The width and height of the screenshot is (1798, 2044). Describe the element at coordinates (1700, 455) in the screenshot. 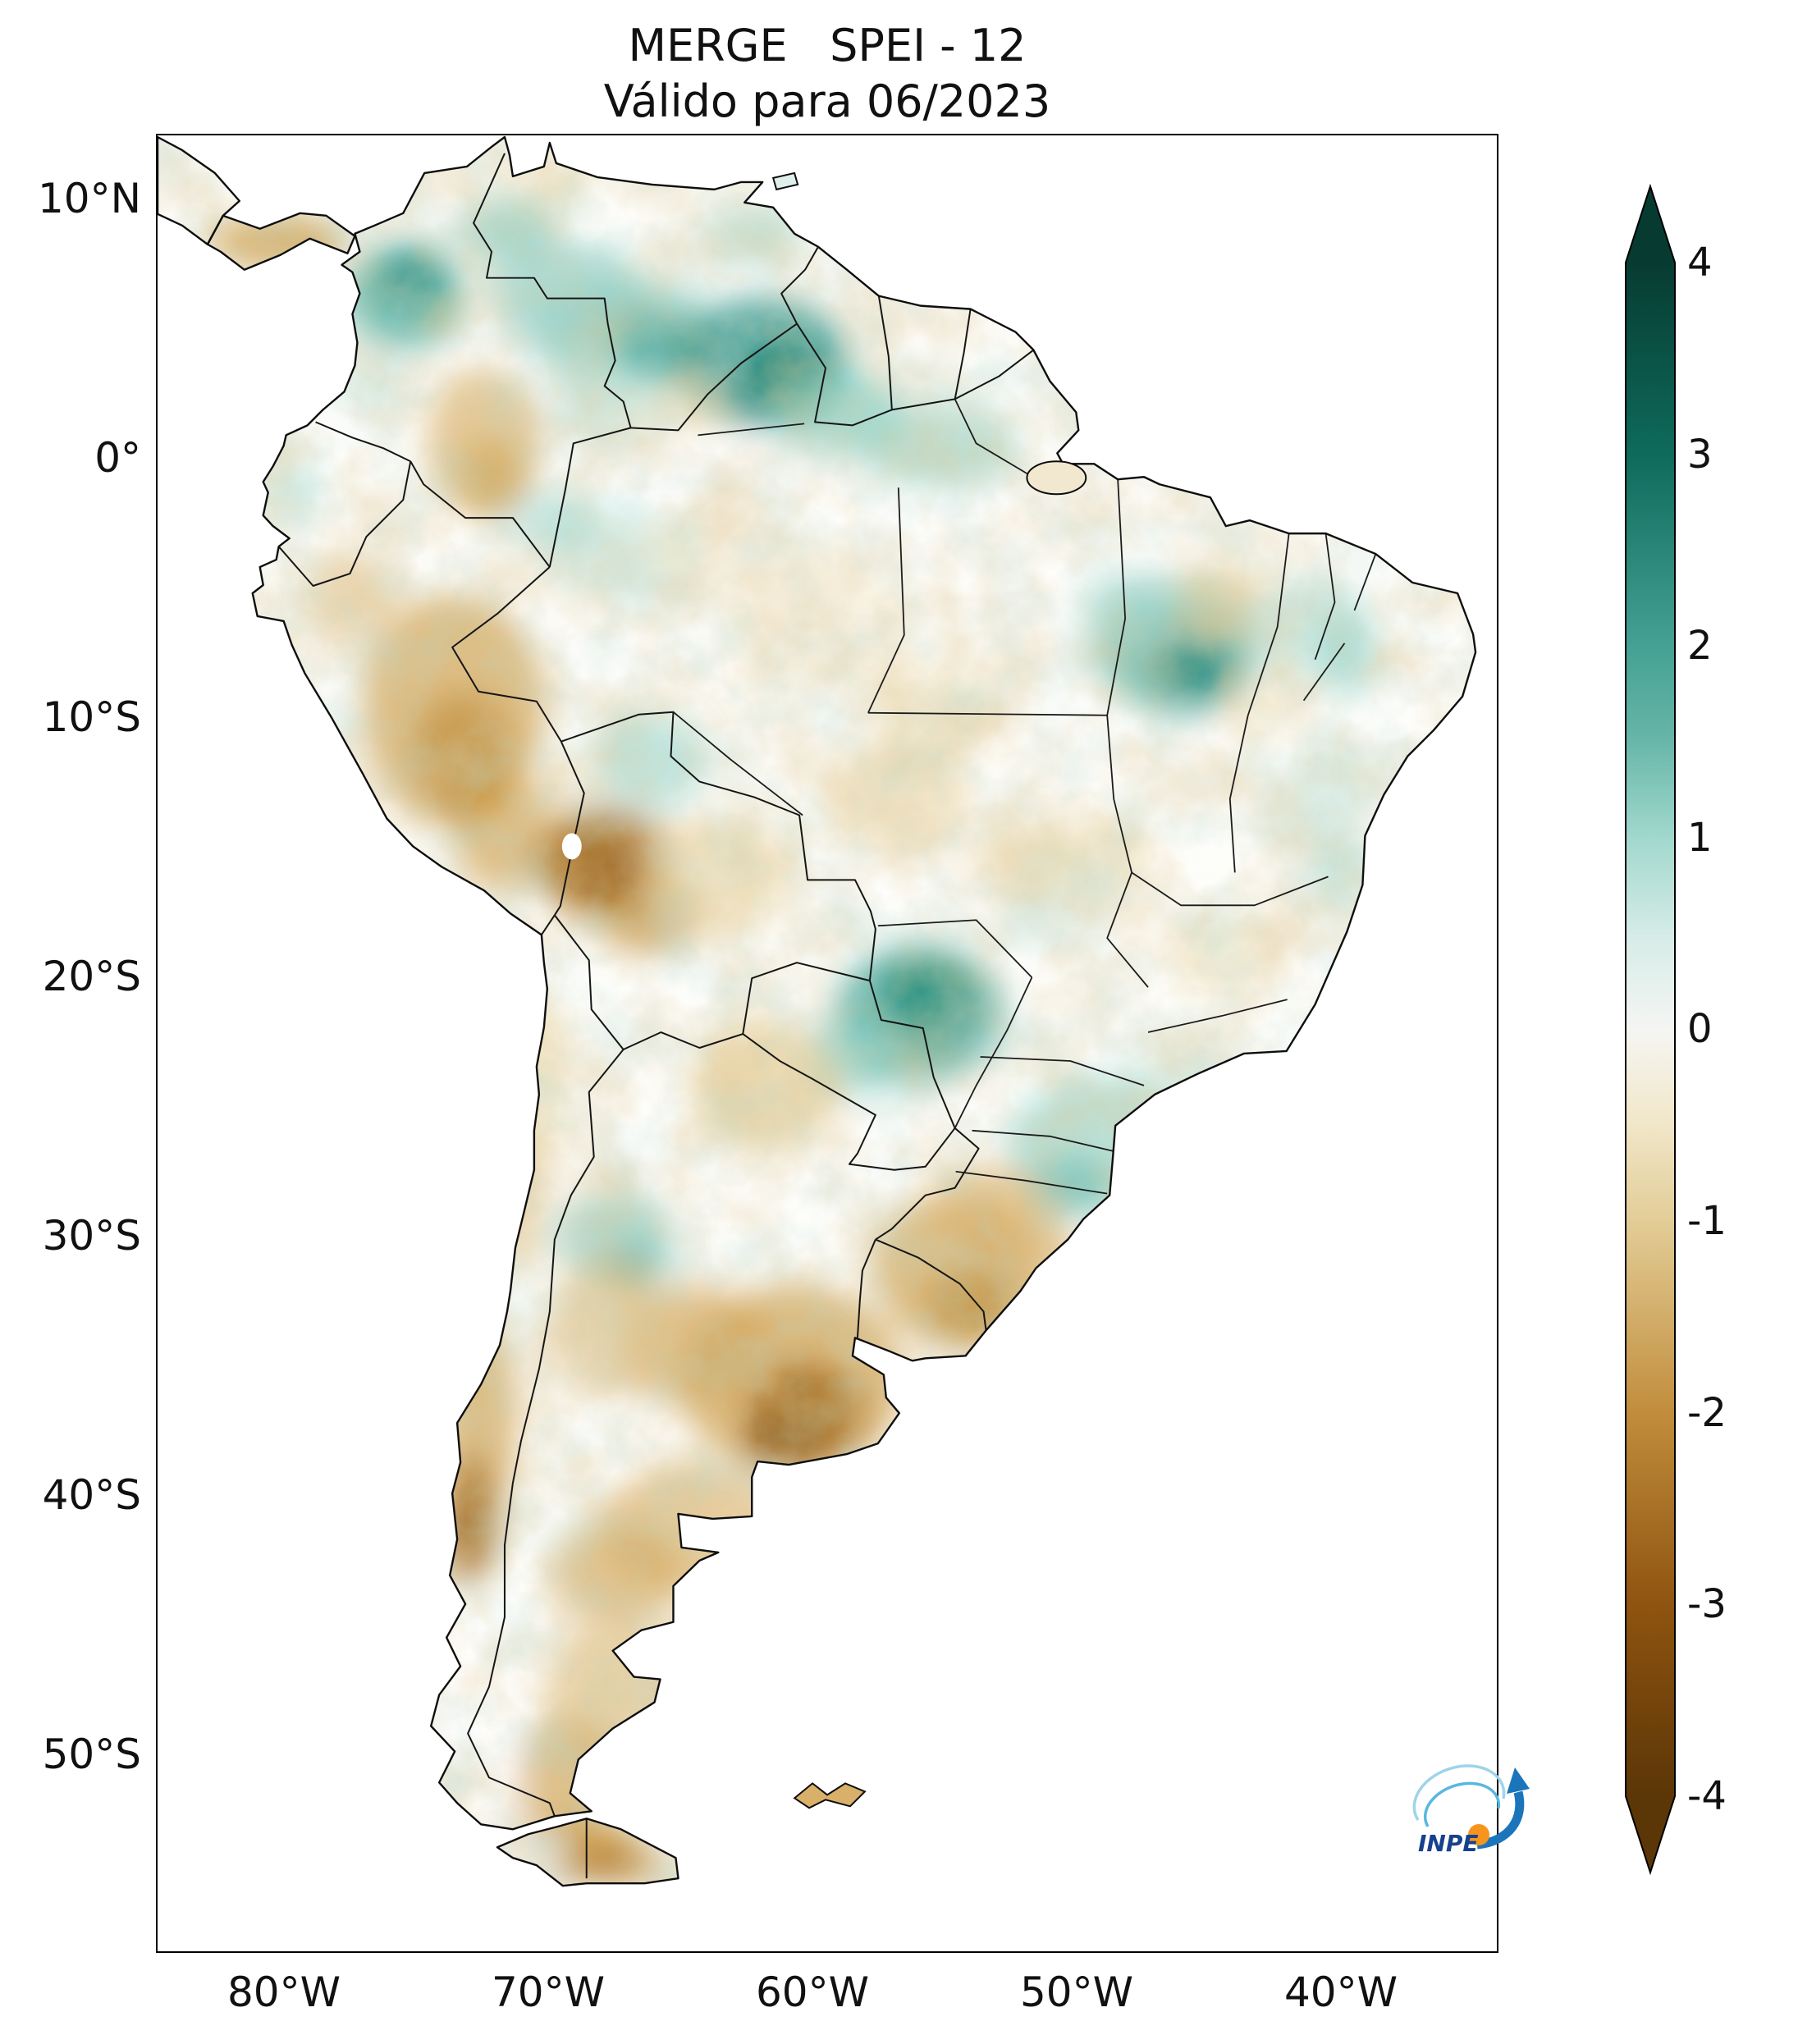

I see `colorbar-tick-label: 3` at that location.